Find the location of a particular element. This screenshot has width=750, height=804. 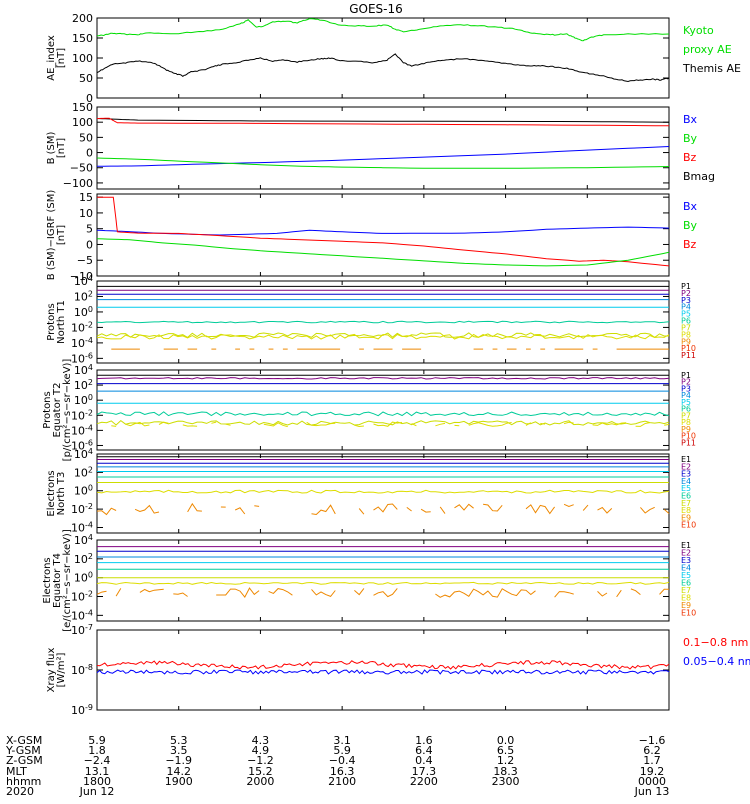

y-tick-label: 200 is located at coordinates (82, 18).